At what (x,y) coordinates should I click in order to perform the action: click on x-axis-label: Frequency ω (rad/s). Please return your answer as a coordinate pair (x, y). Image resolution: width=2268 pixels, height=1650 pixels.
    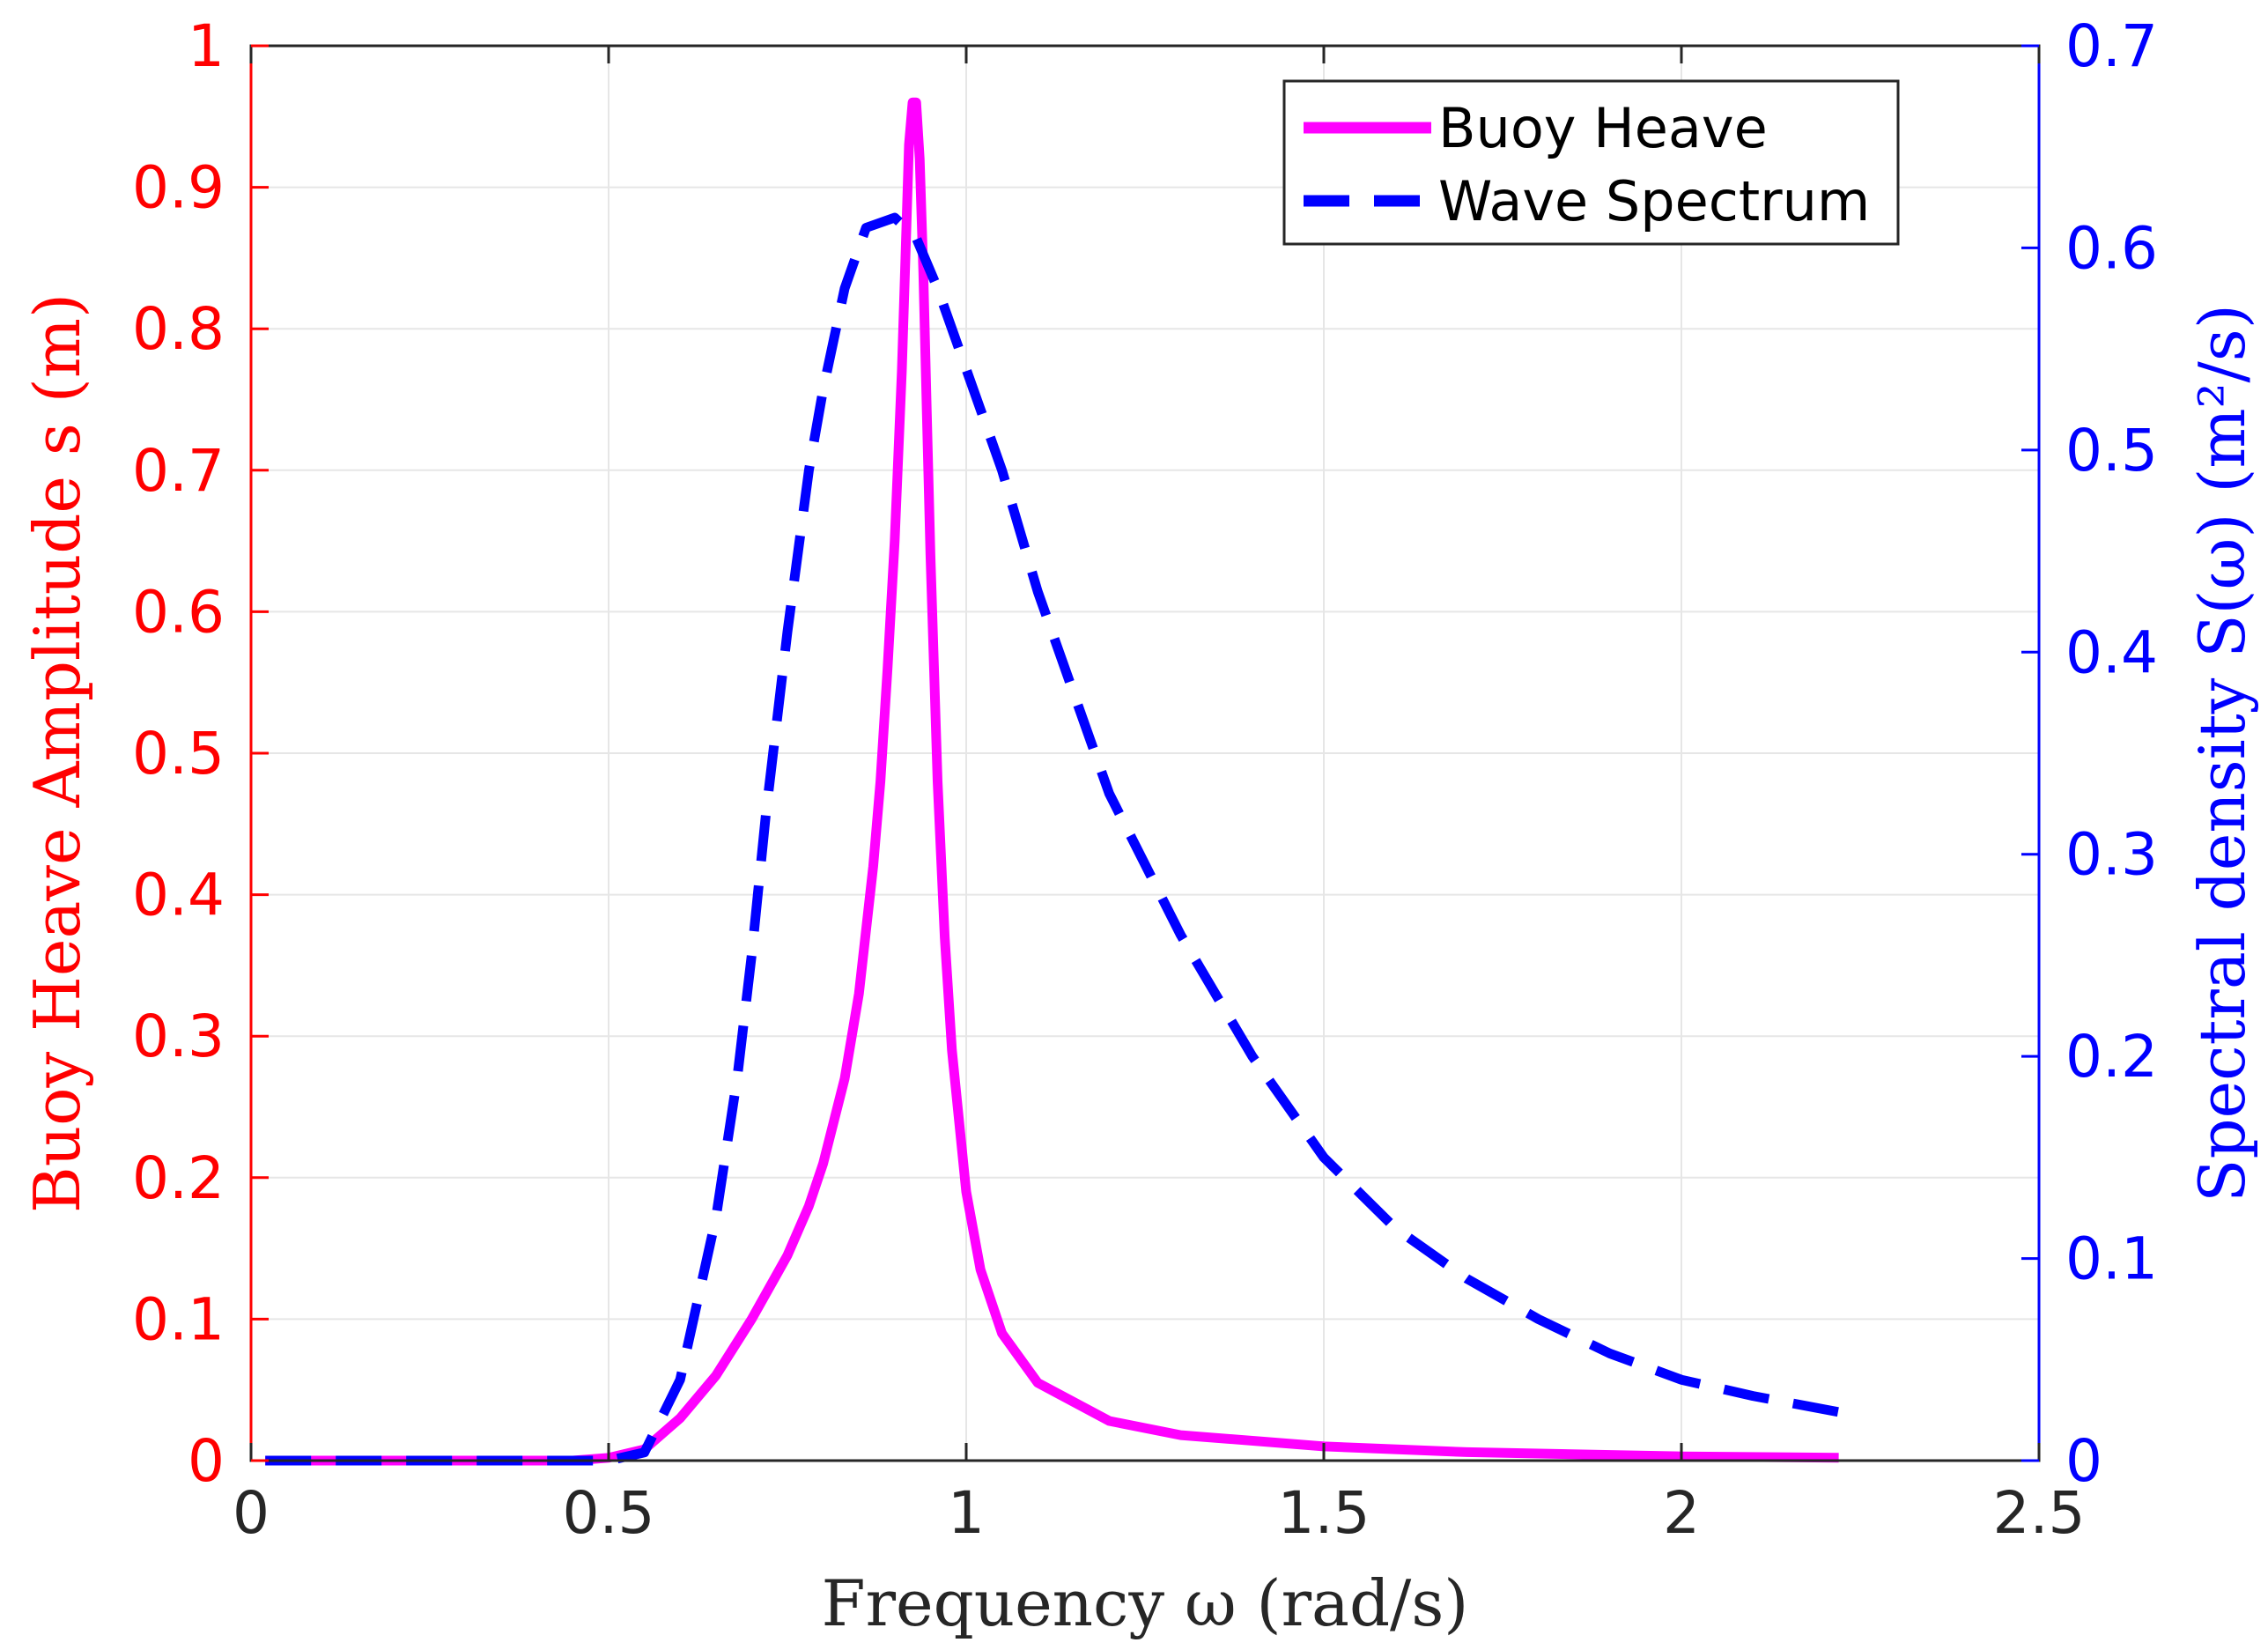
    Looking at the image, I should click on (1146, 1603).